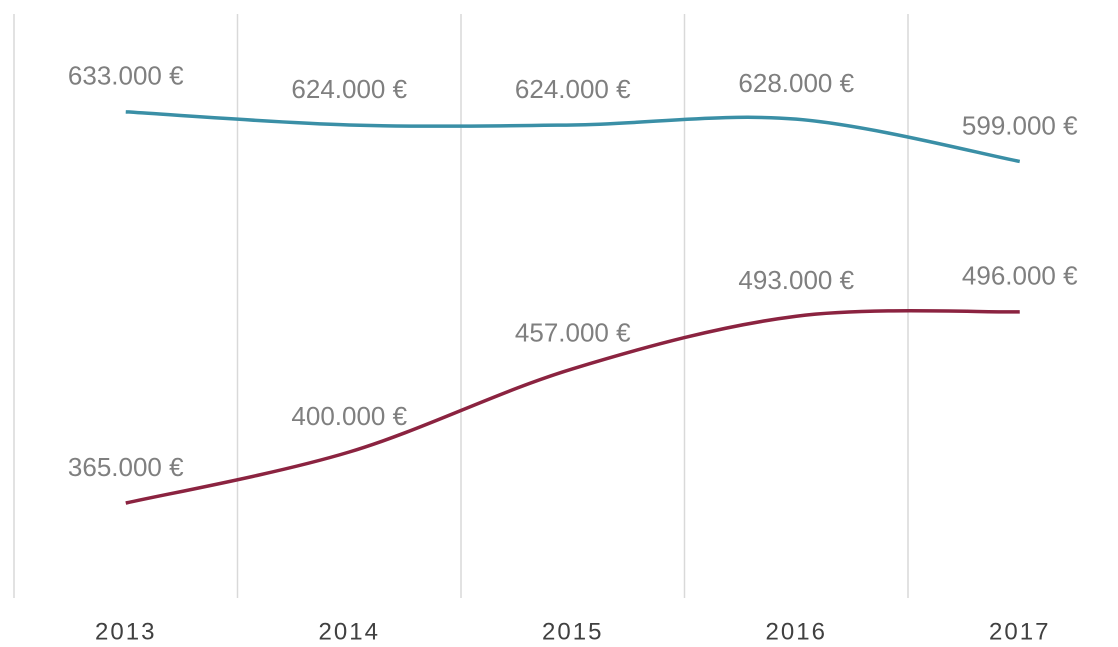 This screenshot has height=647, width=1118. I want to click on data-label: 599.000 €, so click(1020, 125).